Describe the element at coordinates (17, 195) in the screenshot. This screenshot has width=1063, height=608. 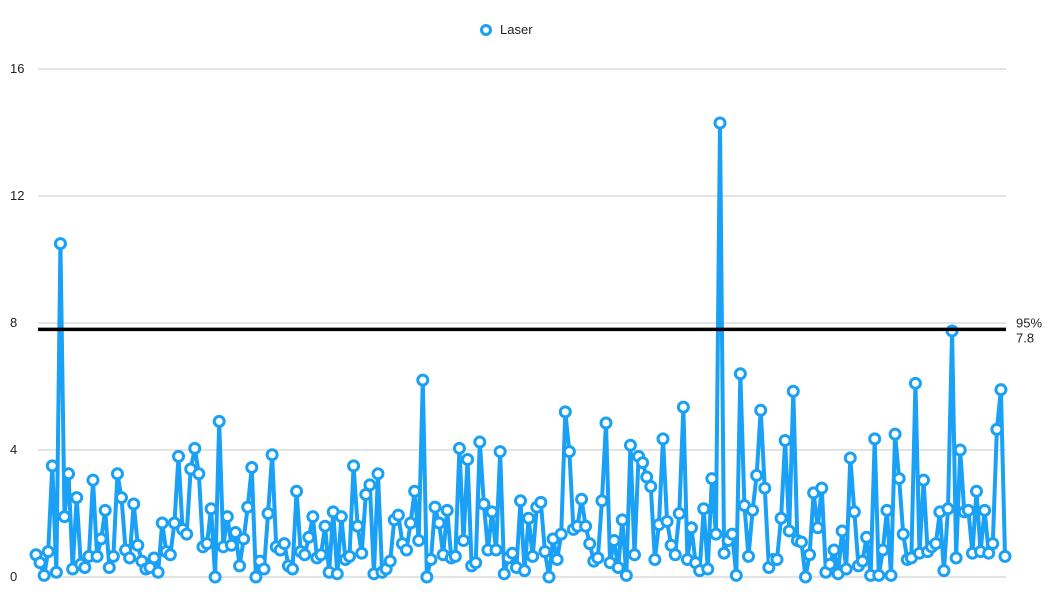
I see `y-tick-label-12: 12` at that location.